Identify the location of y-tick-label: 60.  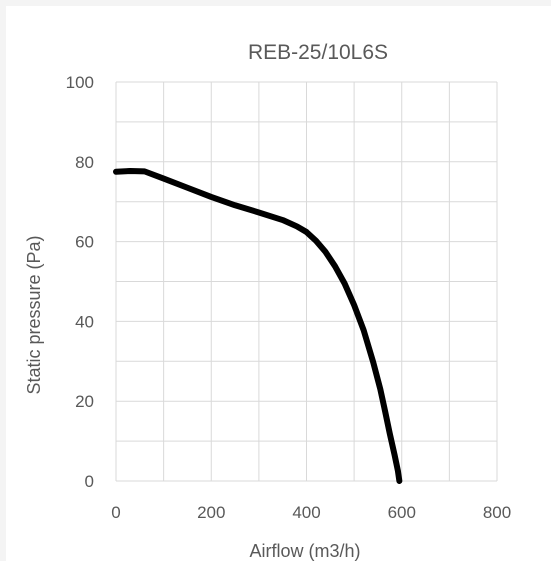
(84, 242).